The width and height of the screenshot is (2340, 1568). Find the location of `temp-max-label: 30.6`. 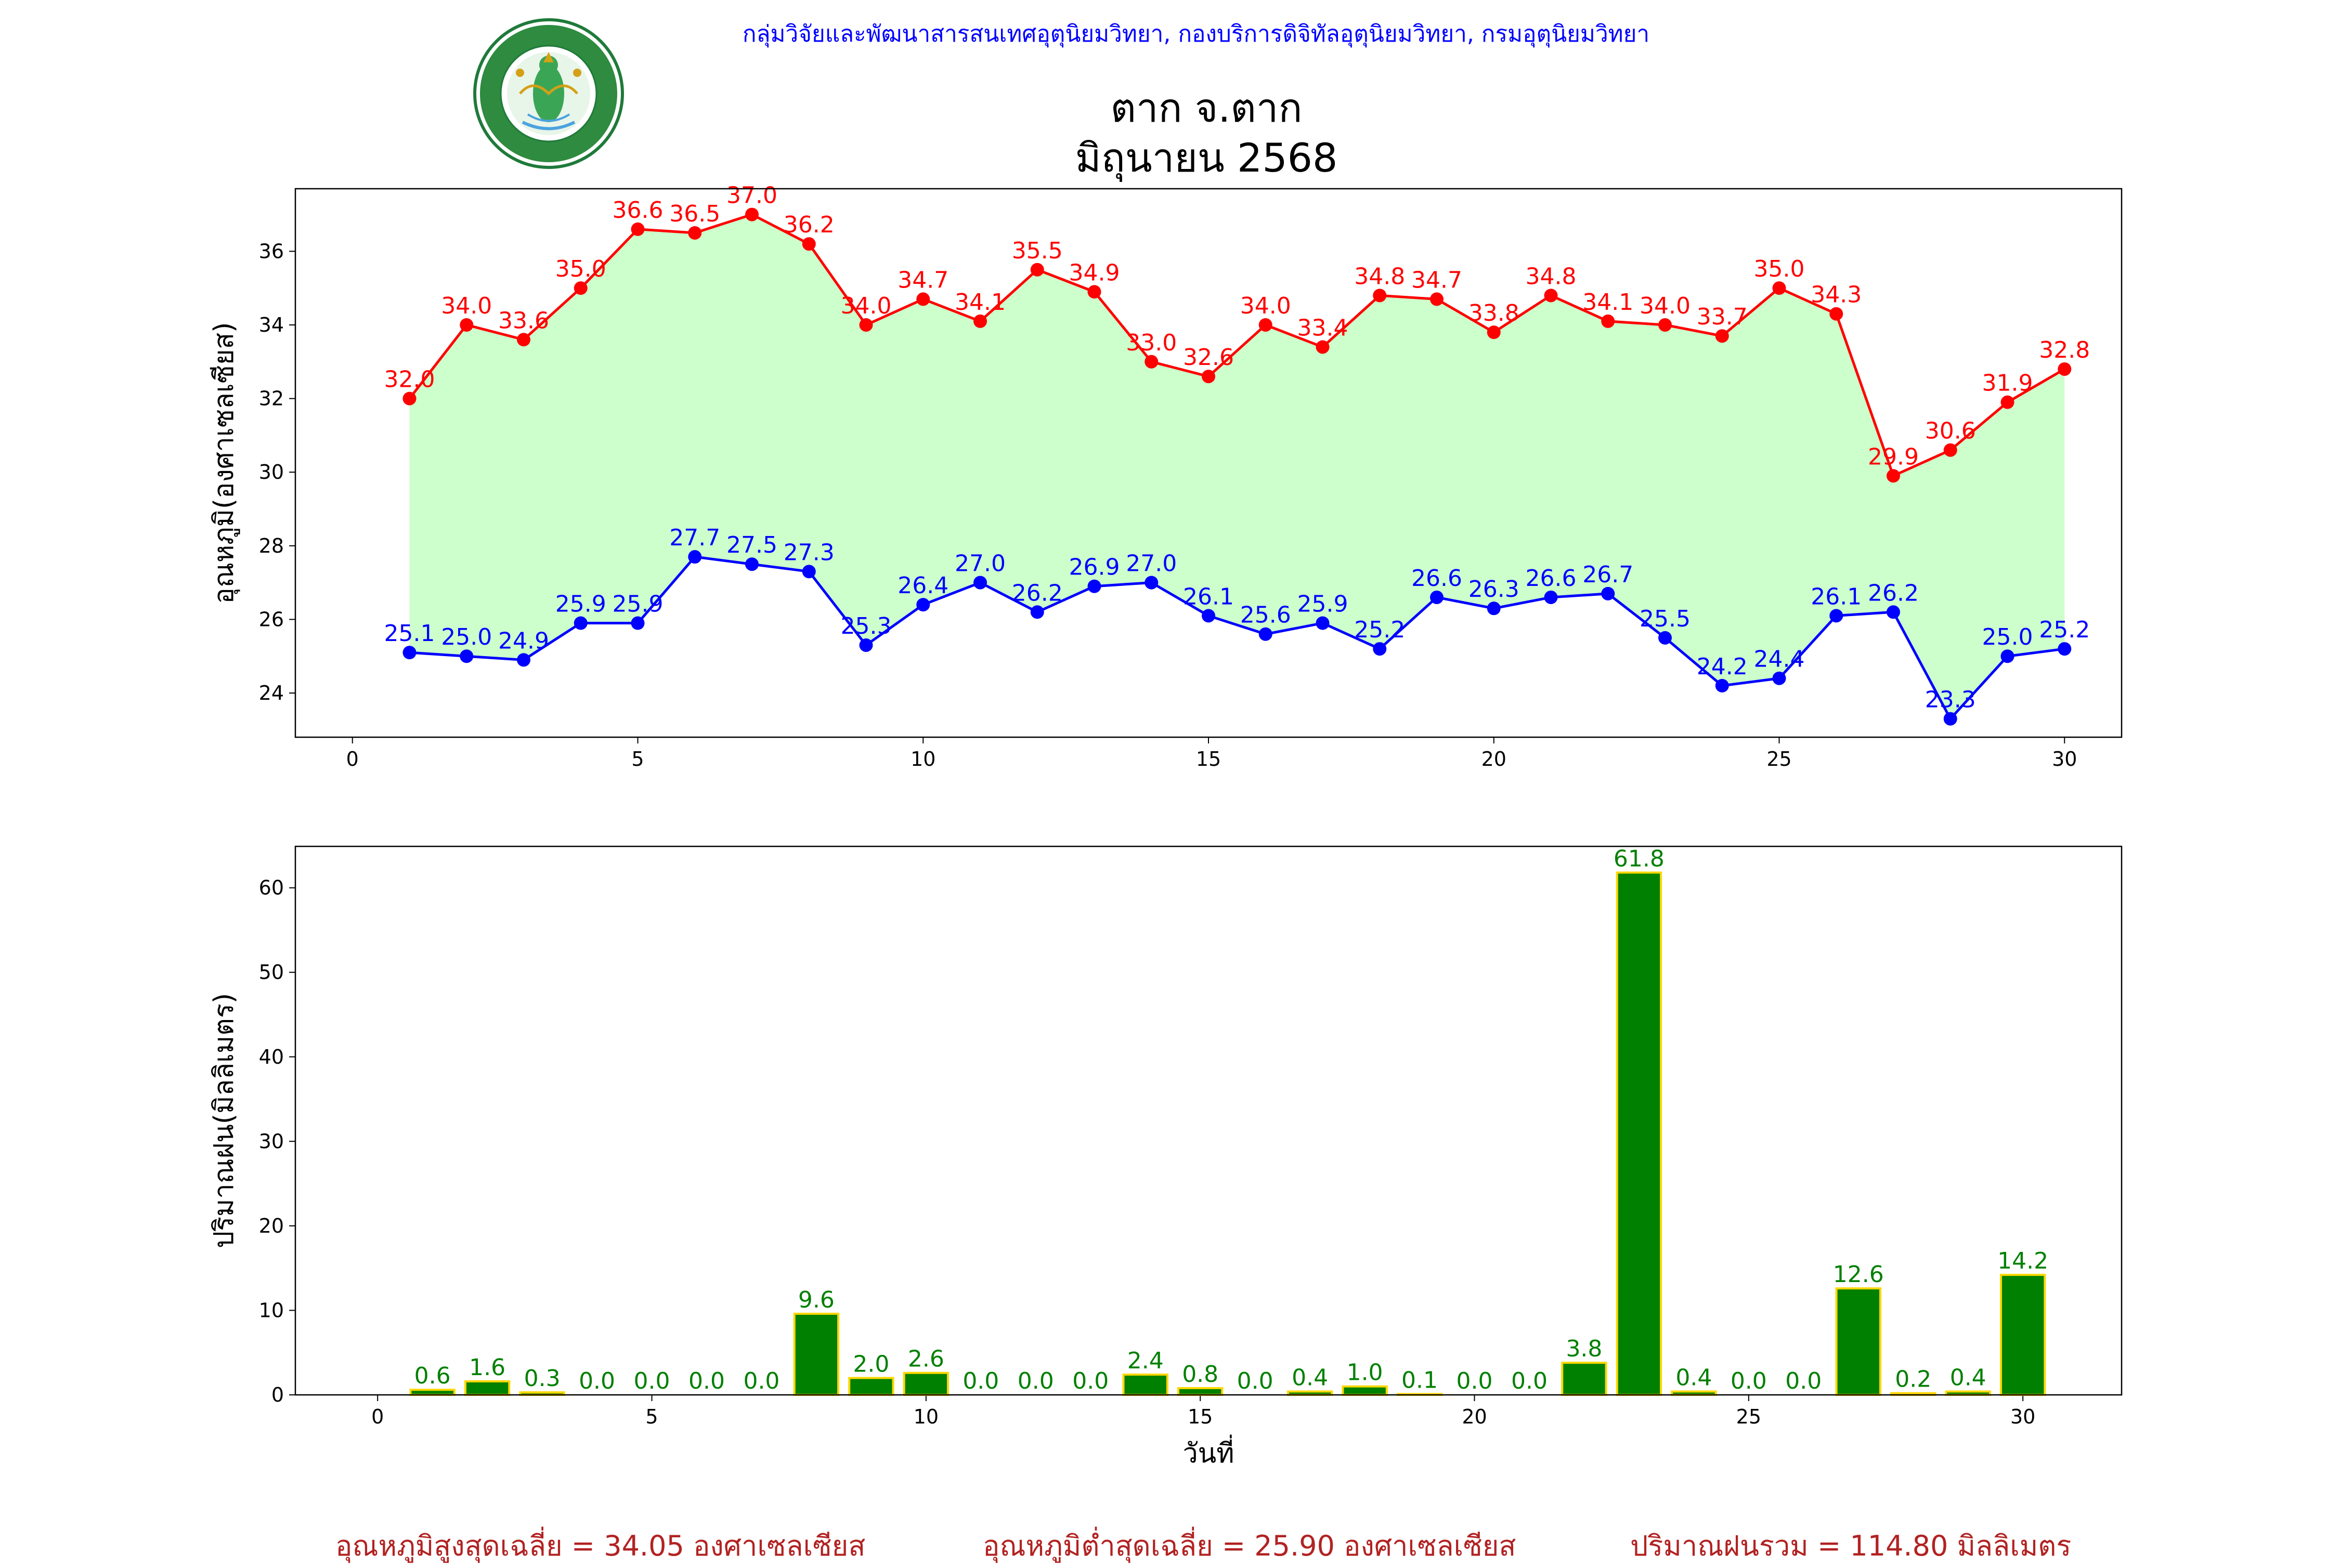

temp-max-label: 30.6 is located at coordinates (1951, 431).